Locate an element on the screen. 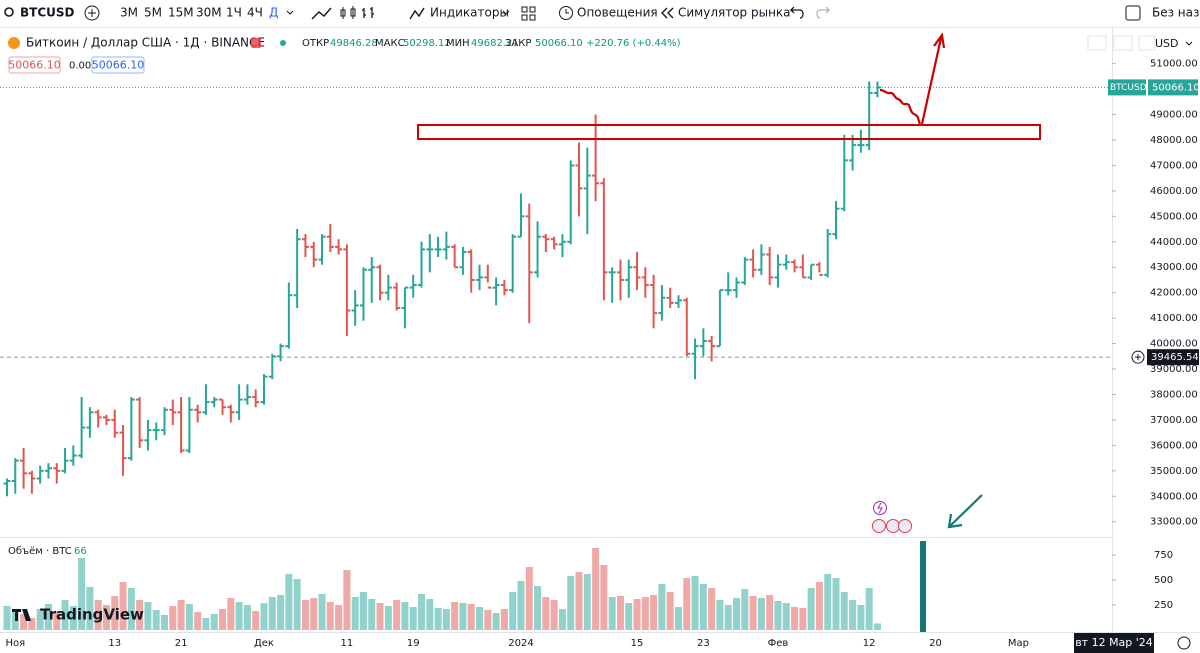  y-tick-label: 47000.00 is located at coordinates (1174, 165).